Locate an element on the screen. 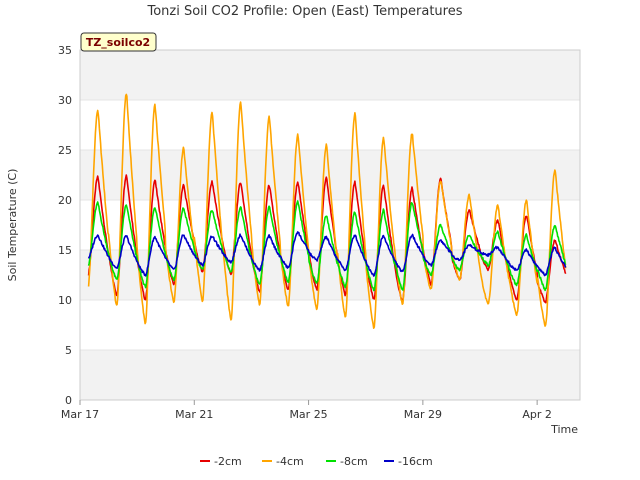 This screenshot has height=480, width=640. legend-label: -16cm is located at coordinates (415, 461).